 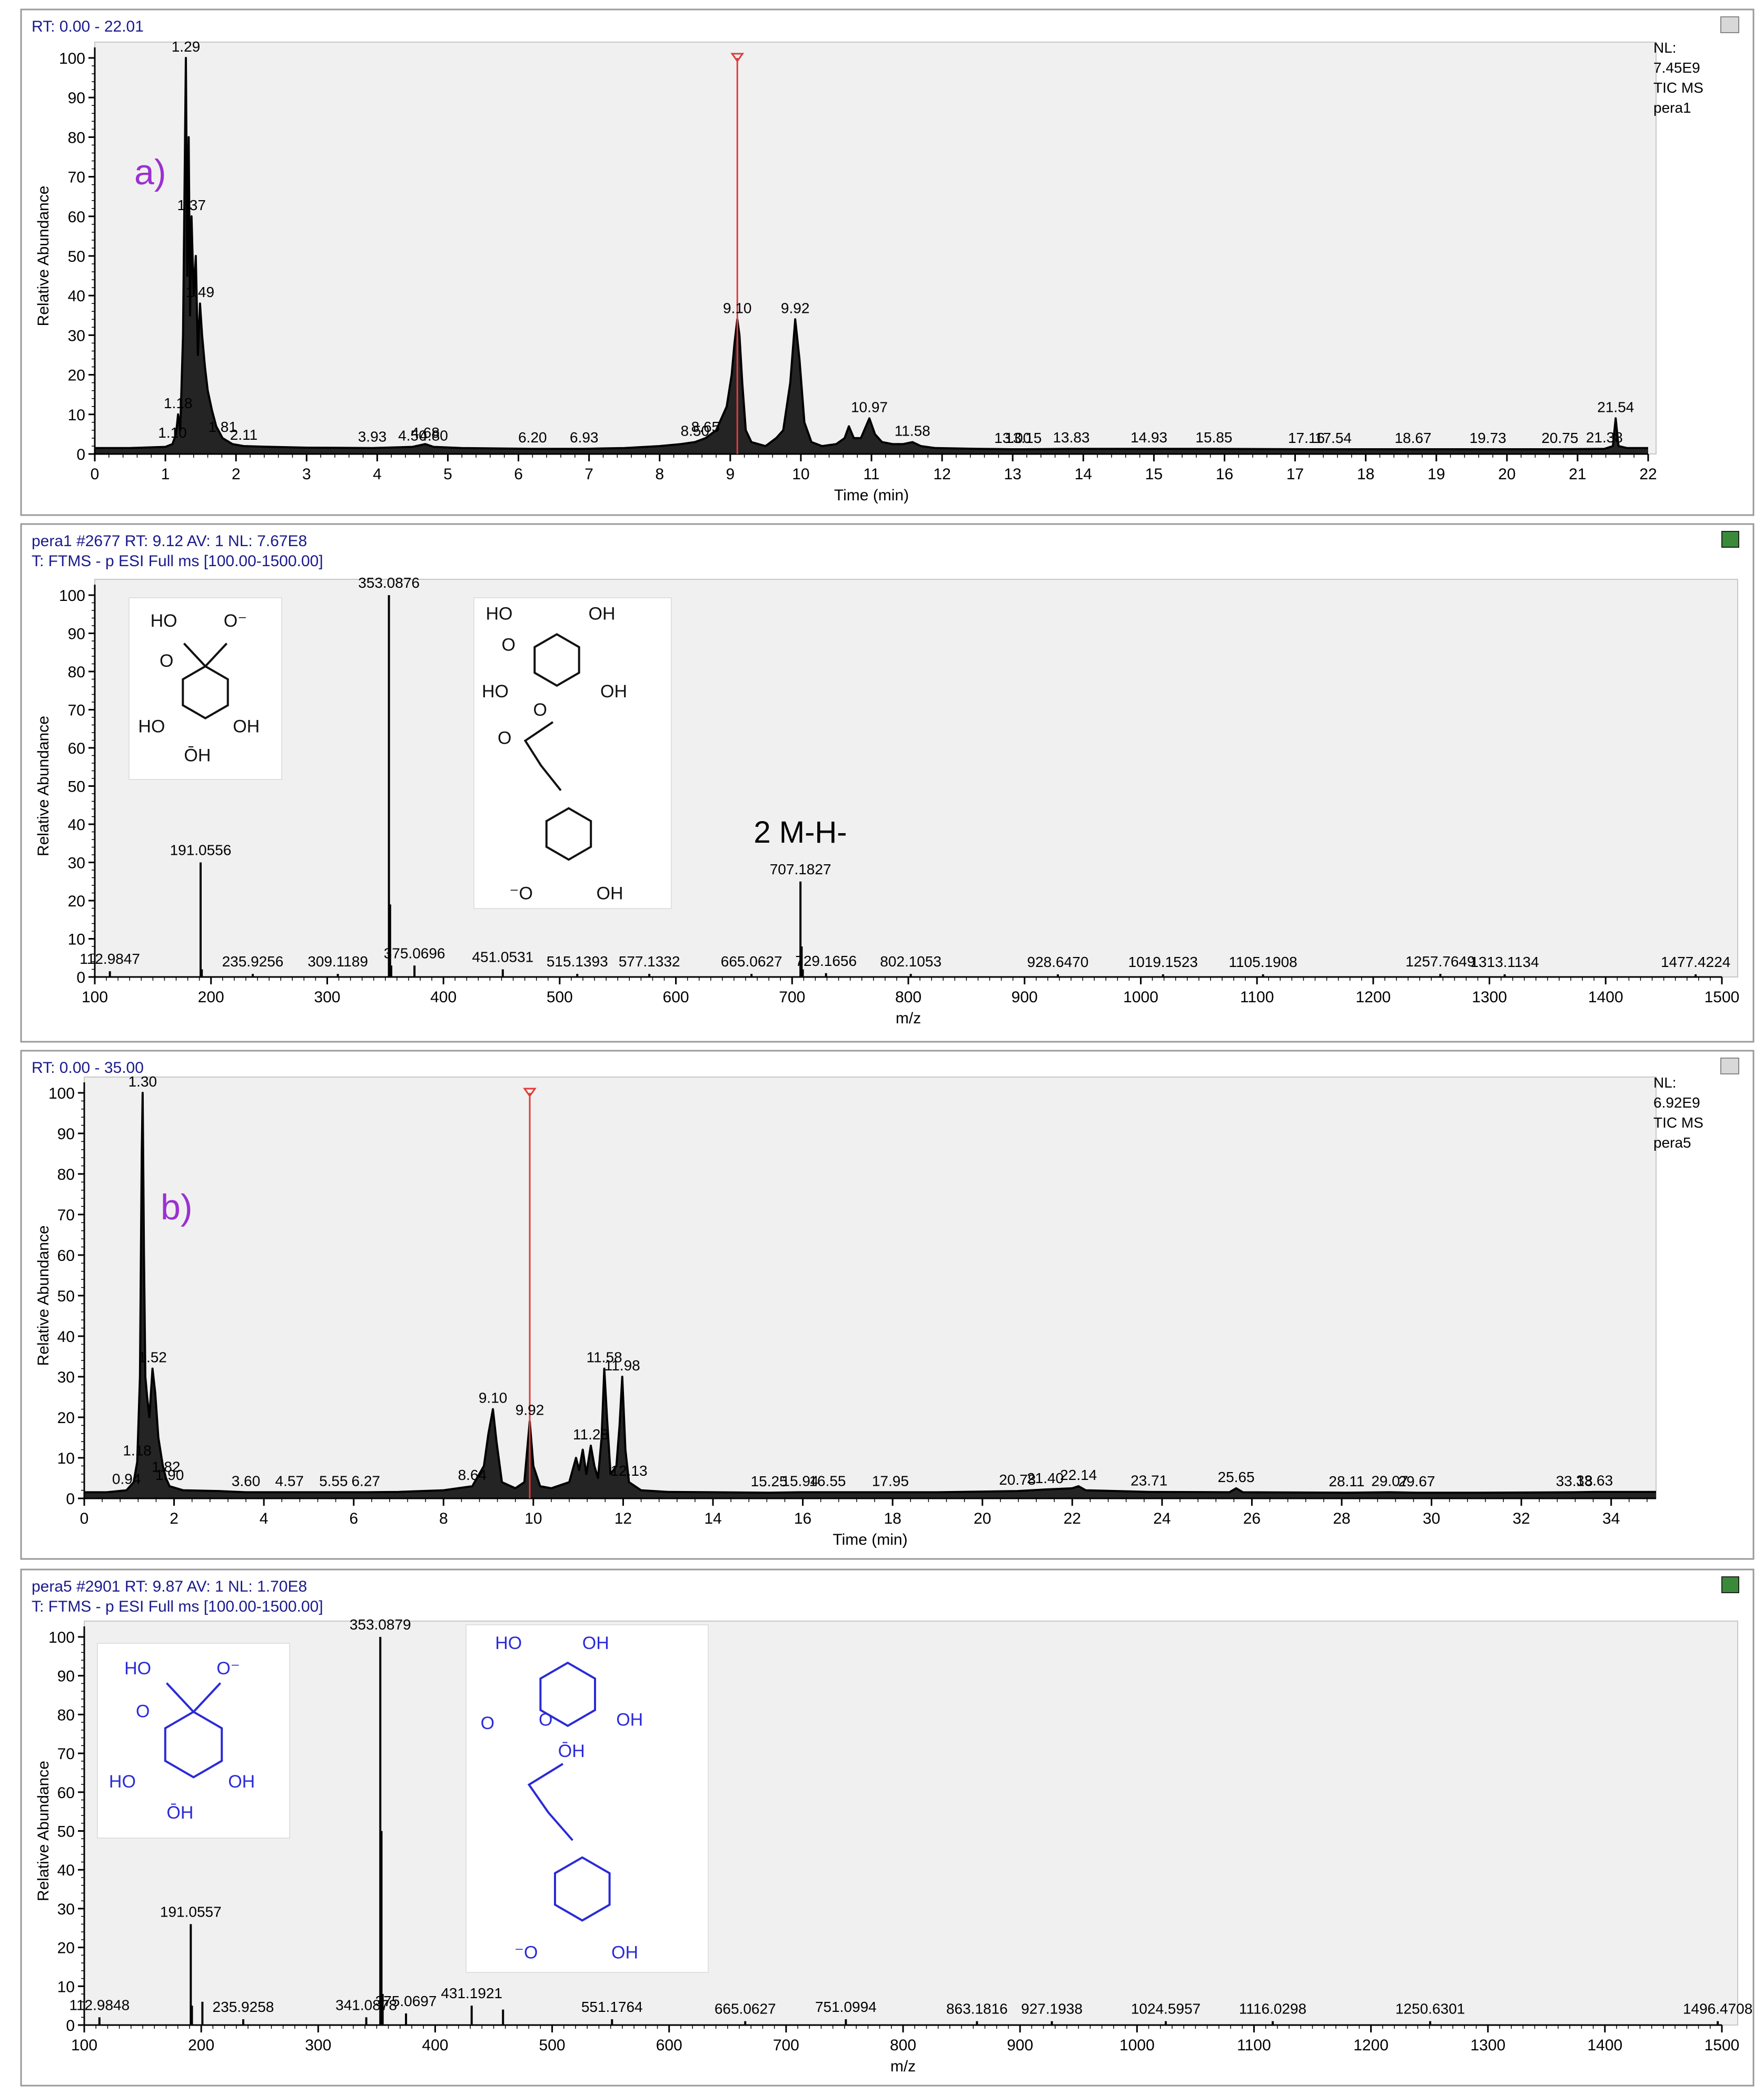 What do you see at coordinates (1504, 962) in the screenshot?
I see `peak-mz-label: 1313.1134` at bounding box center [1504, 962].